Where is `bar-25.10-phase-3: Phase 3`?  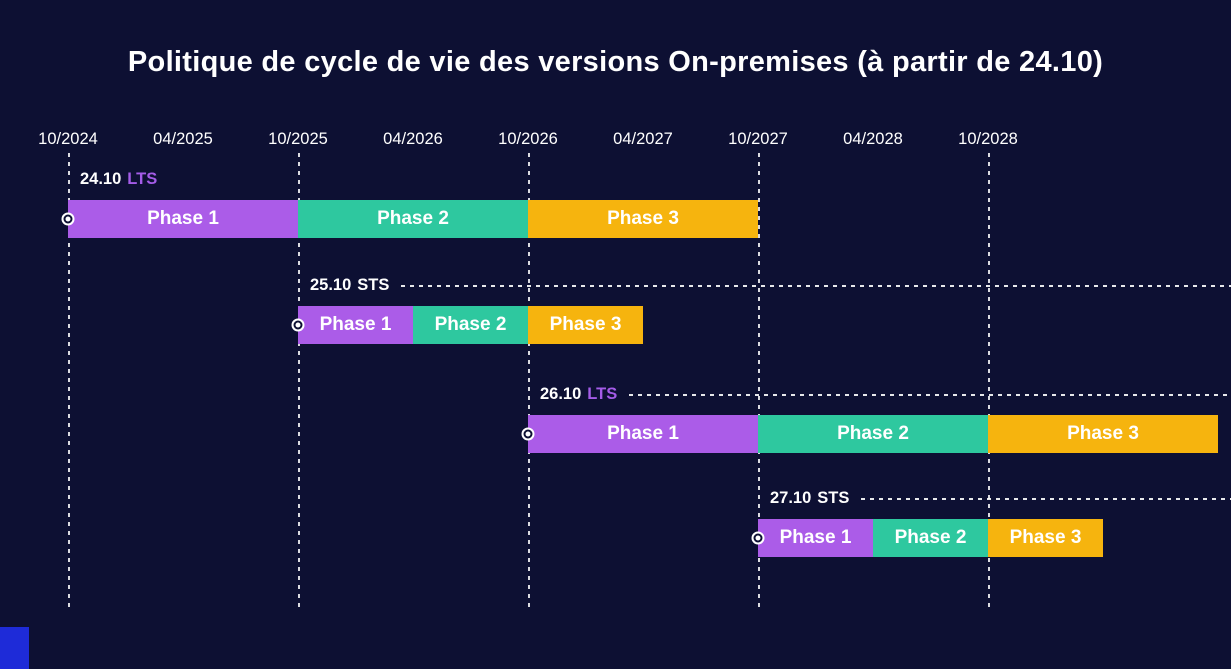 bar-25.10-phase-3: Phase 3 is located at coordinates (585, 325).